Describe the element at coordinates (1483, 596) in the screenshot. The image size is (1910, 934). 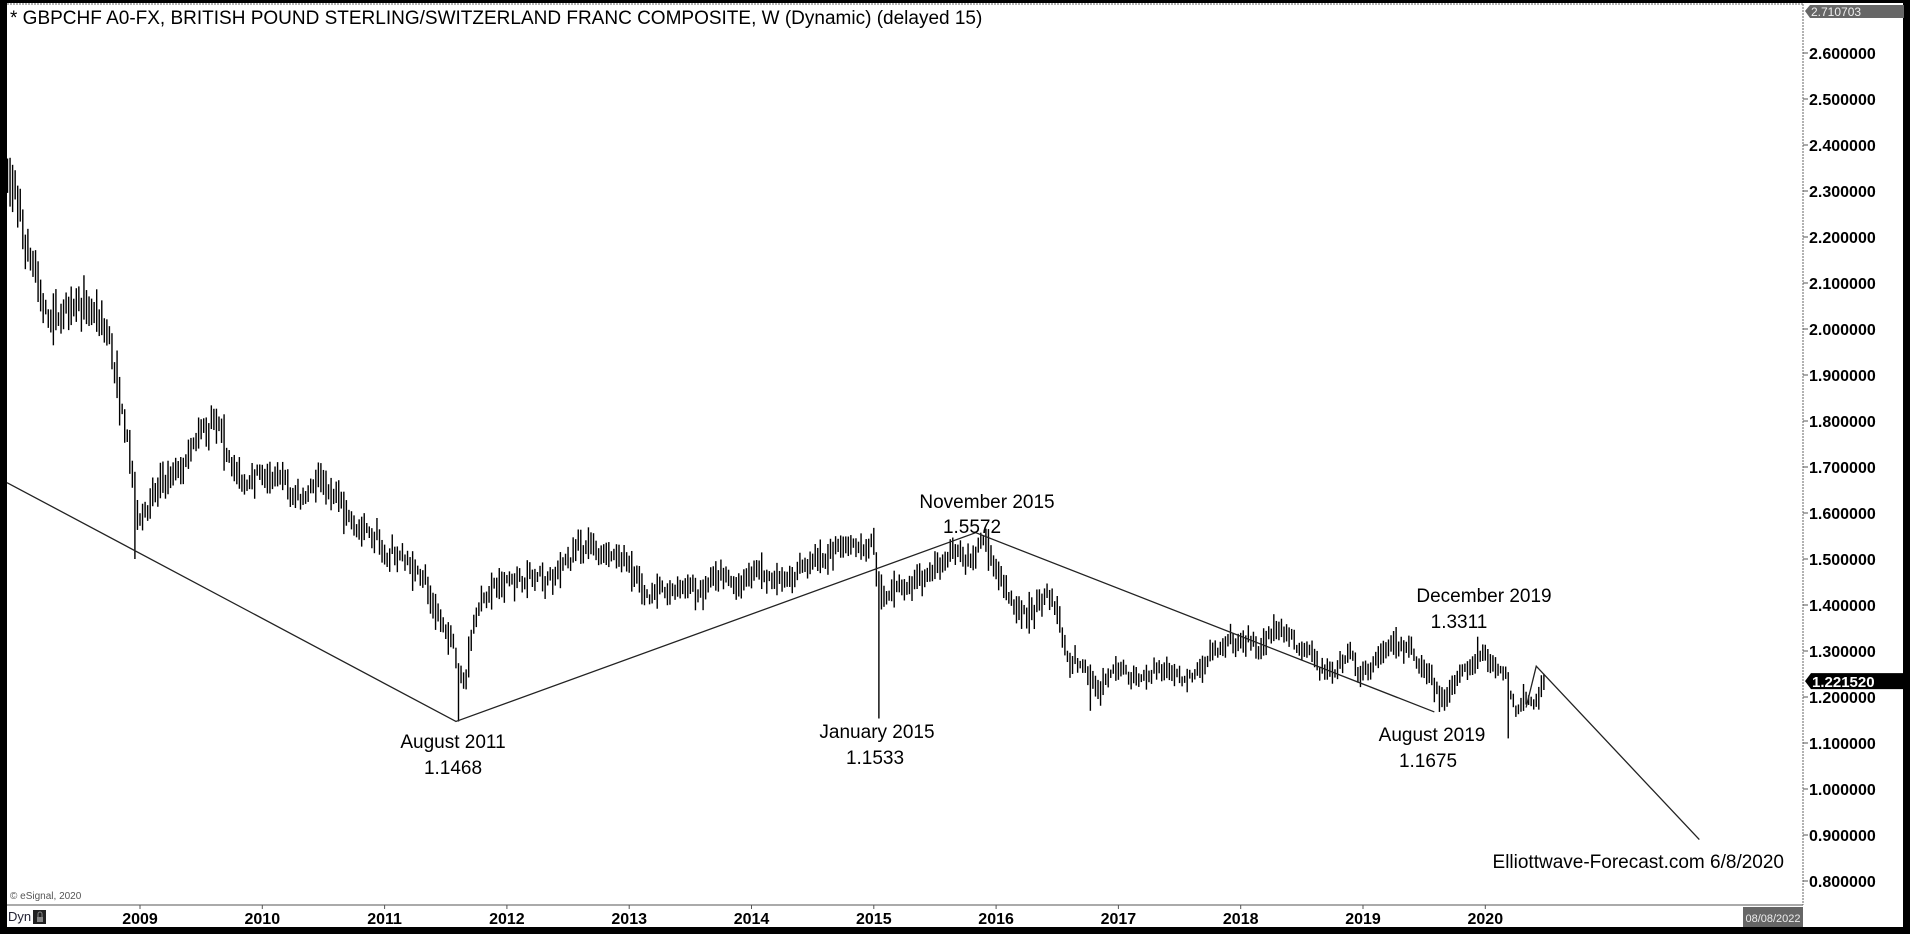
I see `annotation-dec-2019-label: December 2019` at that location.